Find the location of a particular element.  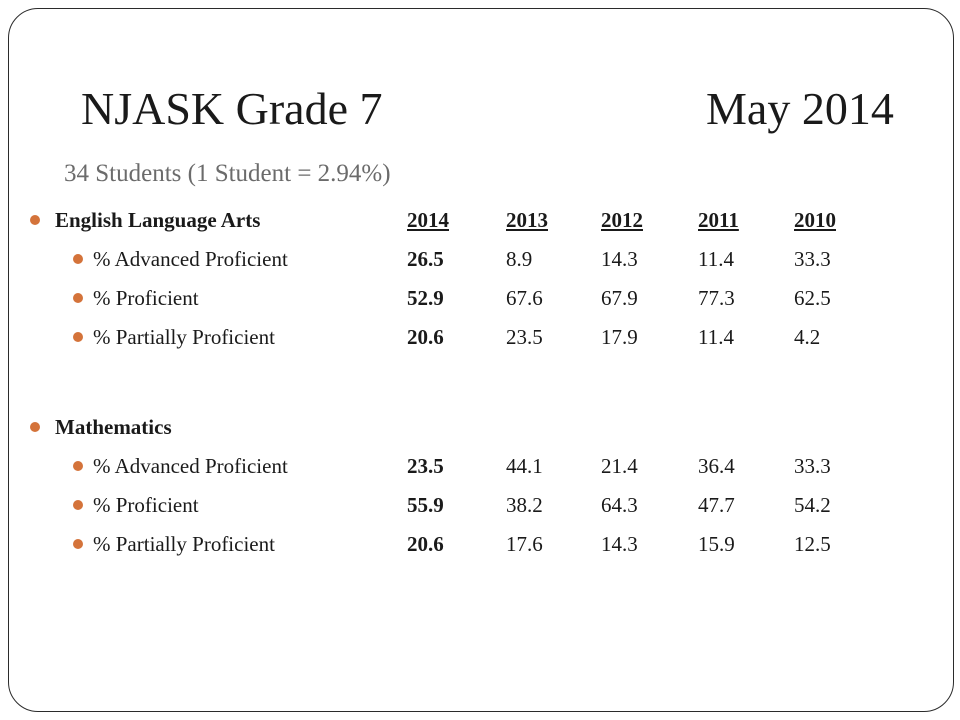

value-cell: 12.5 is located at coordinates (812, 544).